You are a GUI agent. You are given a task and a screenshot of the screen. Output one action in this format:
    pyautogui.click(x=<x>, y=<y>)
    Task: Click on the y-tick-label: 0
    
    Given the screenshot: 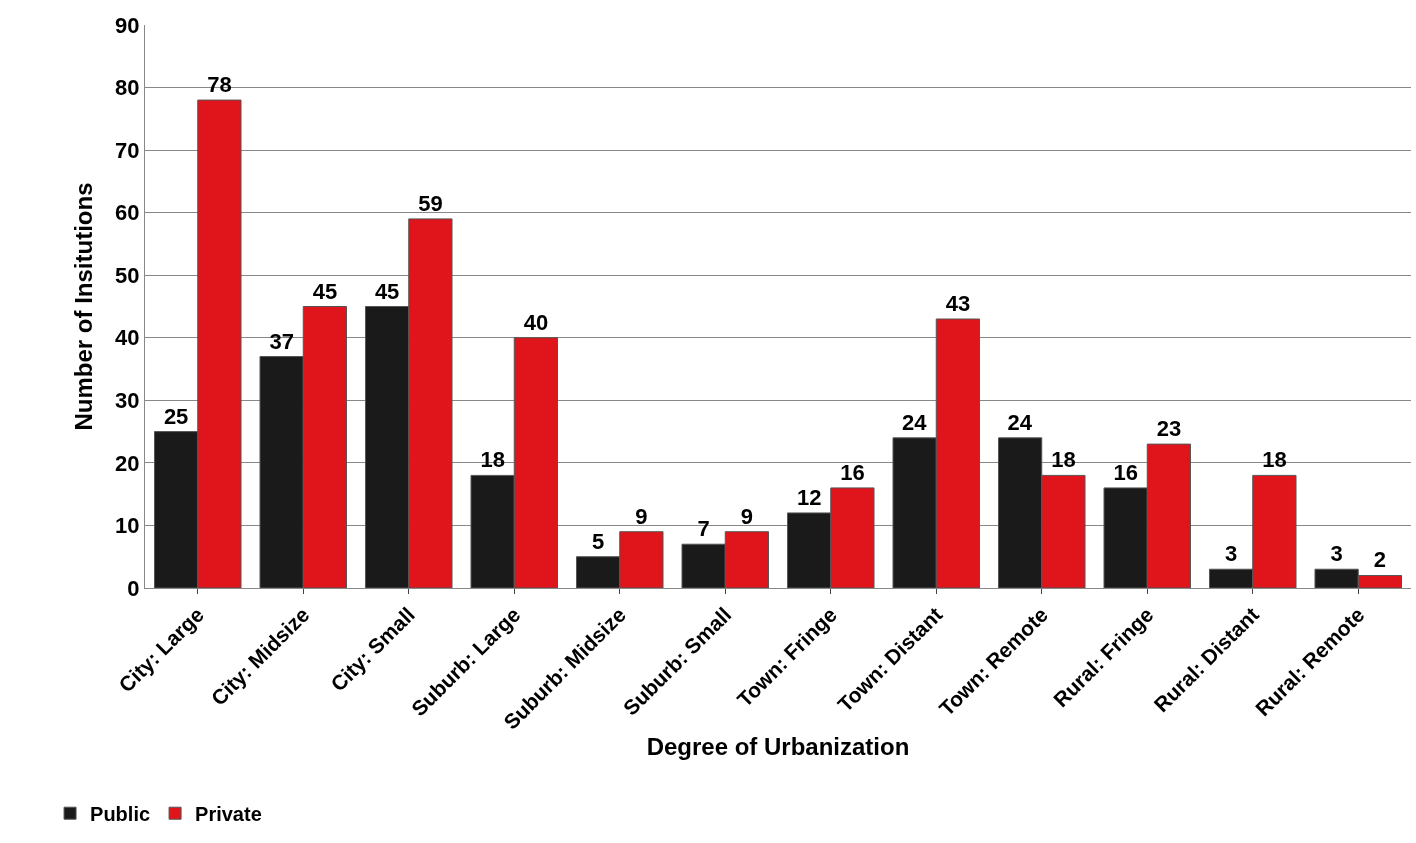 What is the action you would take?
    pyautogui.click(x=133, y=588)
    